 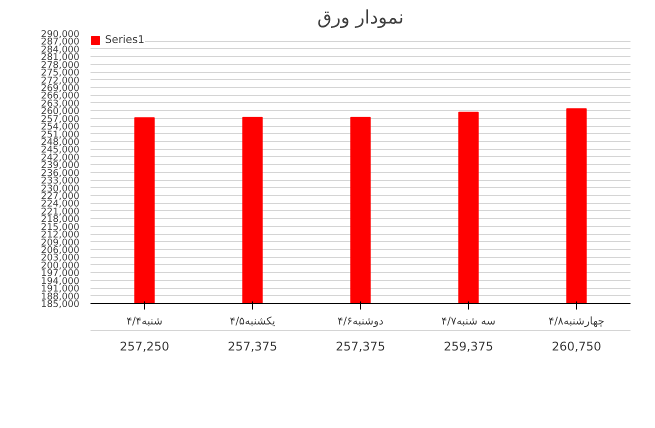 What do you see at coordinates (125, 39) in the screenshot?
I see `legend-label: Series1` at bounding box center [125, 39].